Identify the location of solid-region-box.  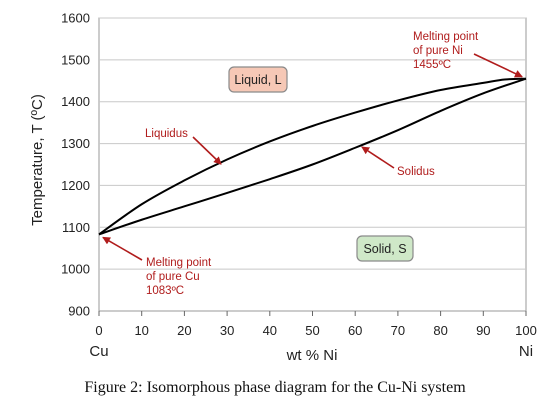
(385, 248).